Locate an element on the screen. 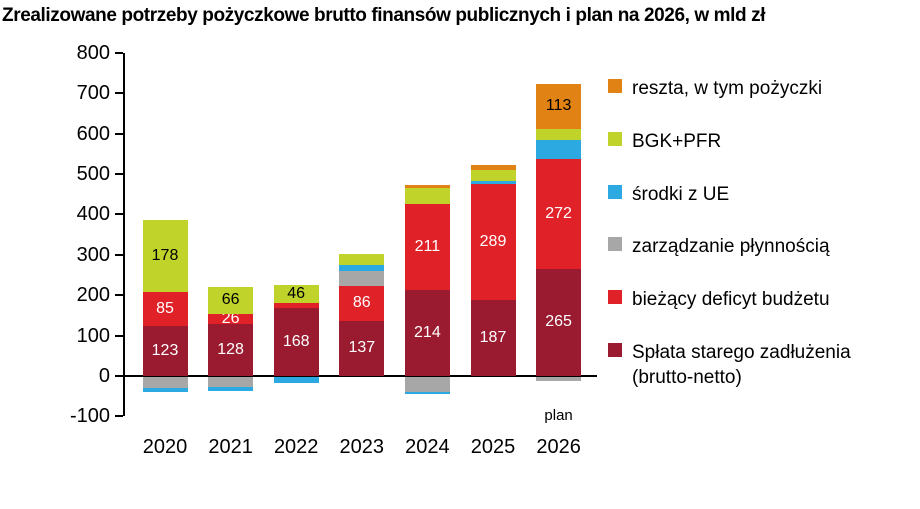 This screenshot has width=920, height=509. y-axis-label: 600 is located at coordinates (93, 133).